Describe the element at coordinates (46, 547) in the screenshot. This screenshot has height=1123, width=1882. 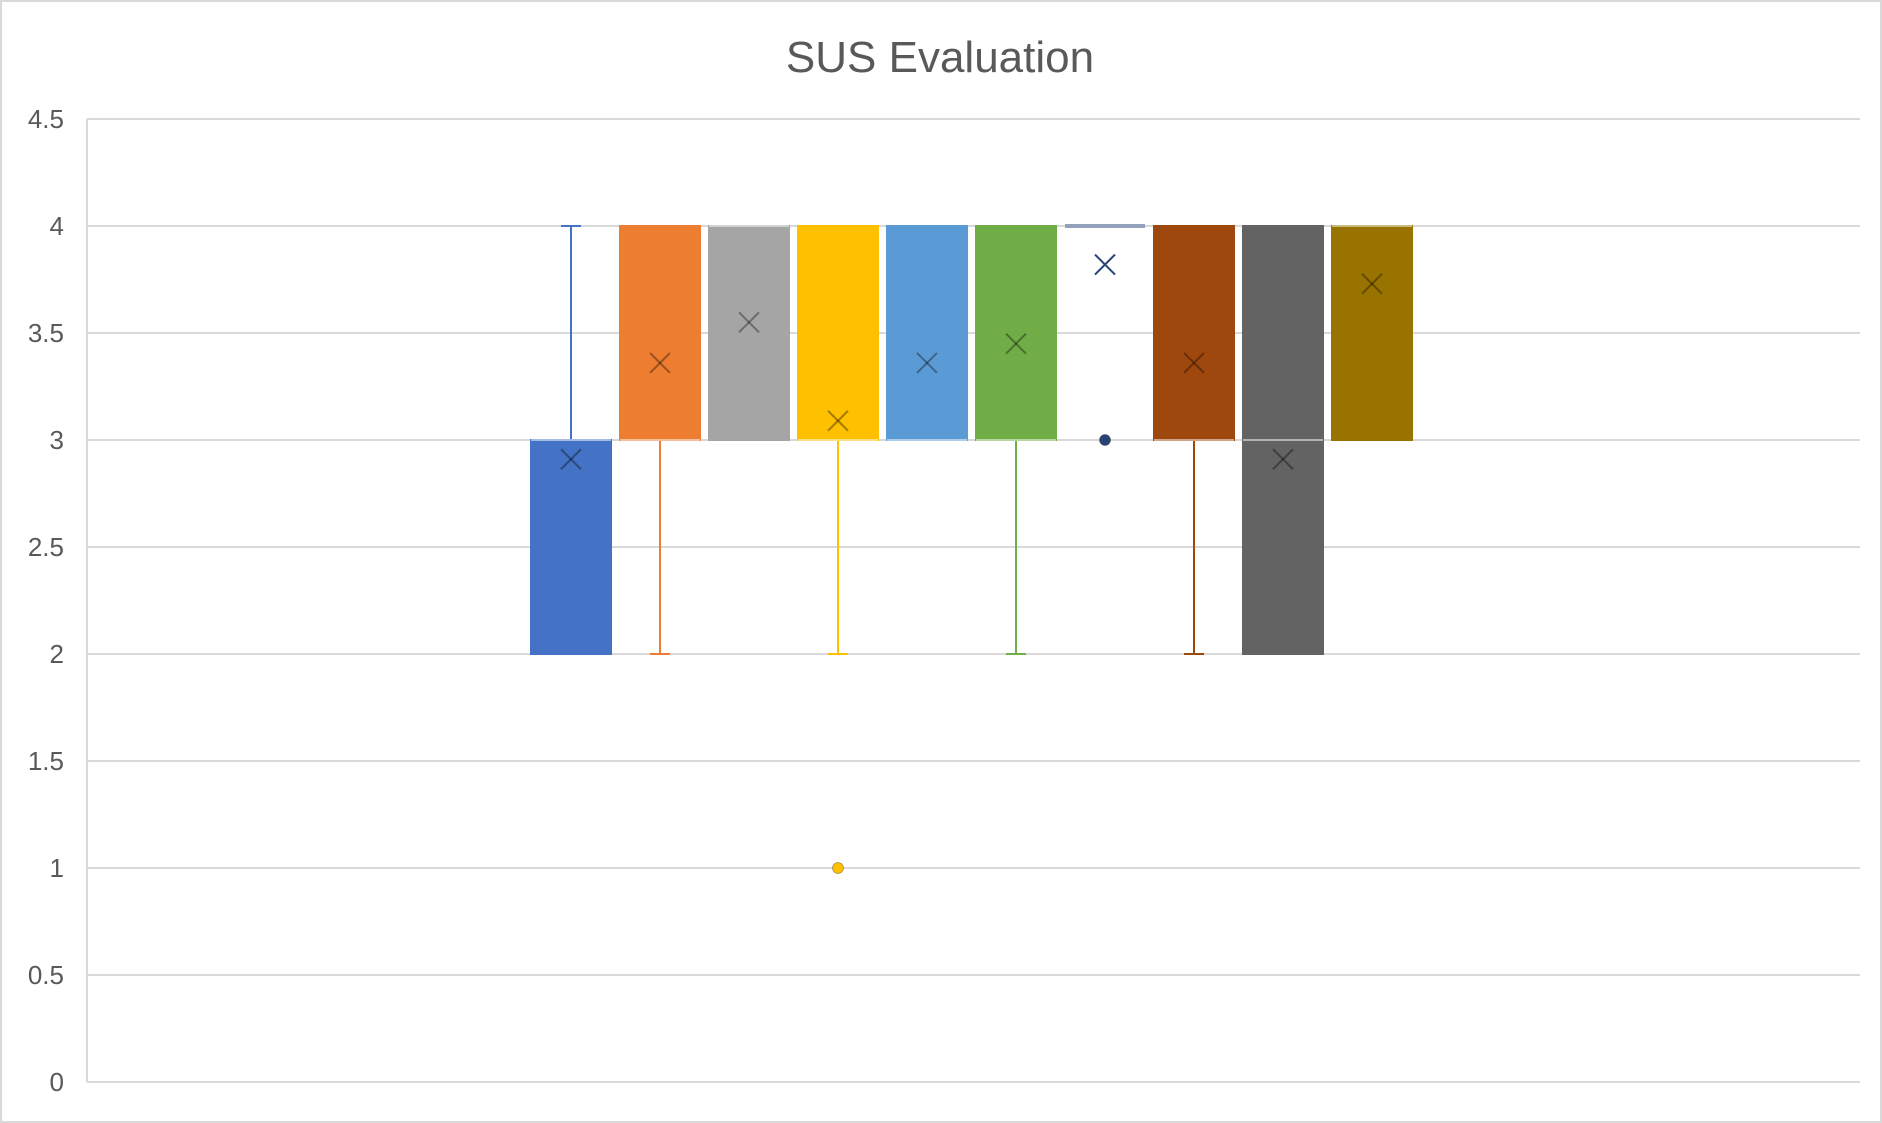
I see `y-tick-label: 2.5` at that location.